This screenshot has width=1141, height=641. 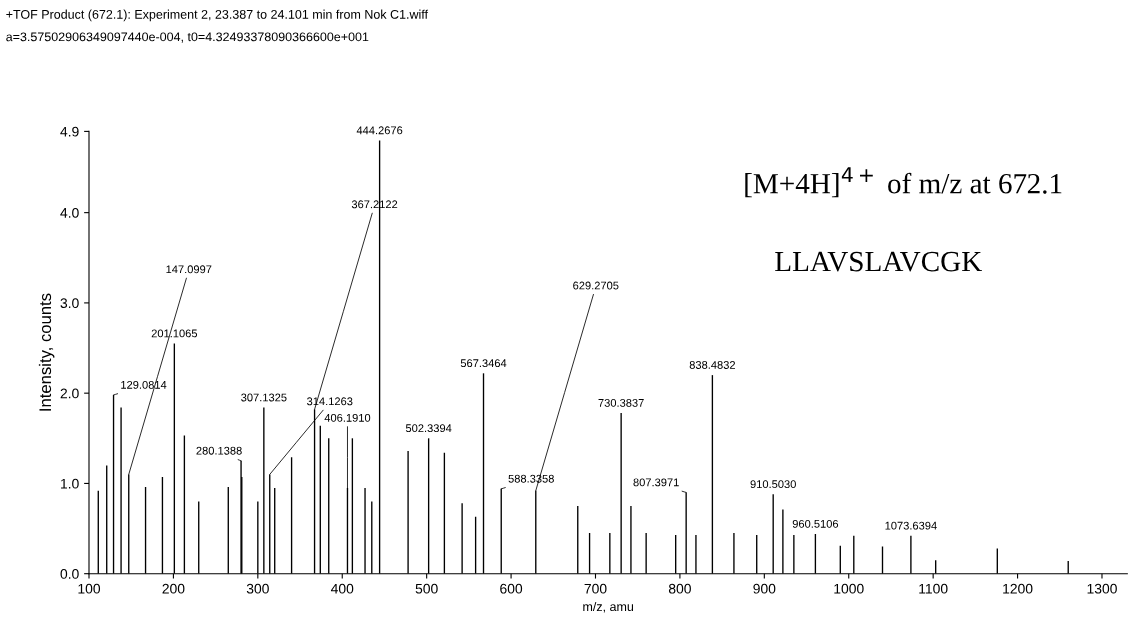 I want to click on y-tick-label: 4.9, so click(x=69, y=131).